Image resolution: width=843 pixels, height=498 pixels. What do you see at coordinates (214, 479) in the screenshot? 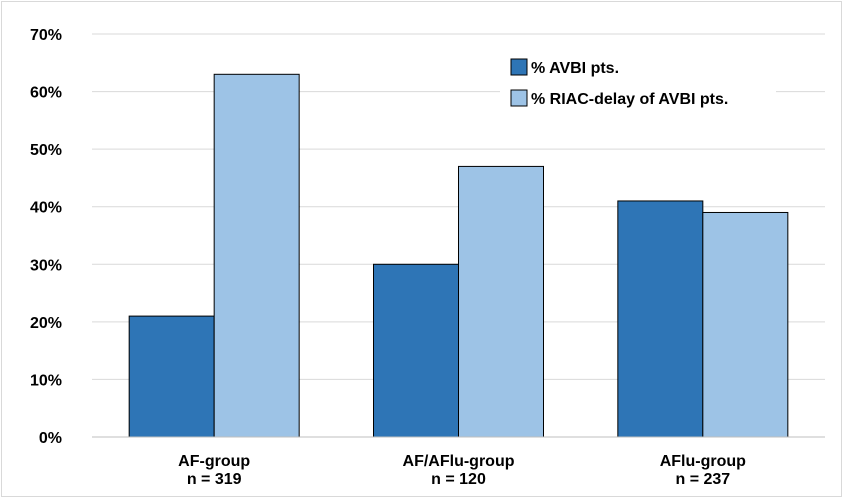
I see `x-category-label-0-line-1: n = 319` at bounding box center [214, 479].